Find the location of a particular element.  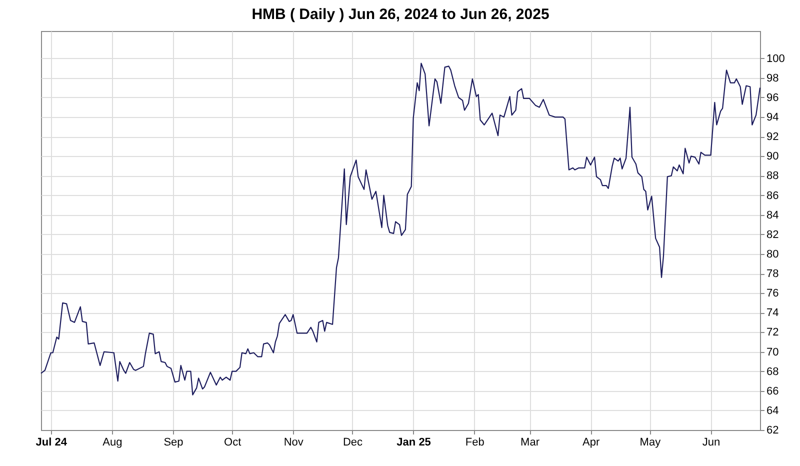

x-tick-label: Oct is located at coordinates (233, 442).